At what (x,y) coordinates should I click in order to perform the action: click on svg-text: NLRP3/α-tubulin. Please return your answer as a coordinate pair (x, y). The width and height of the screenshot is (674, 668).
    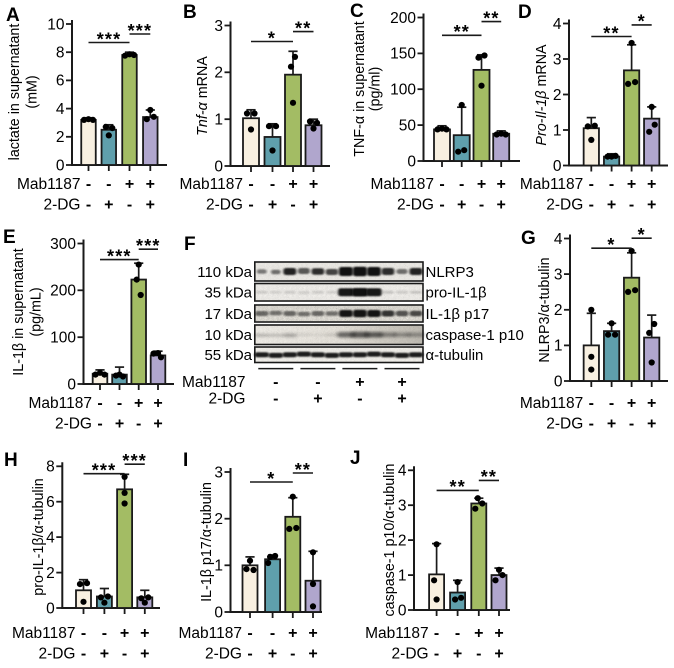
    Looking at the image, I should click on (545, 309).